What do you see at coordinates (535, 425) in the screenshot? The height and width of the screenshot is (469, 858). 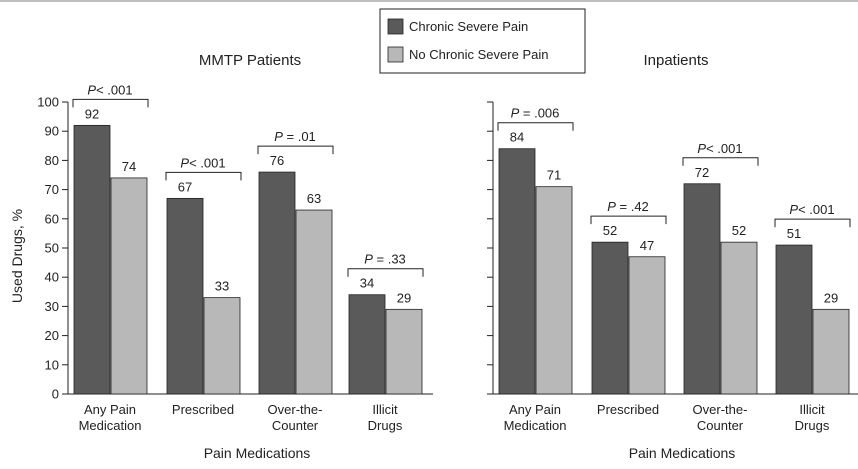 I see `category-label-line: Medication` at bounding box center [535, 425].